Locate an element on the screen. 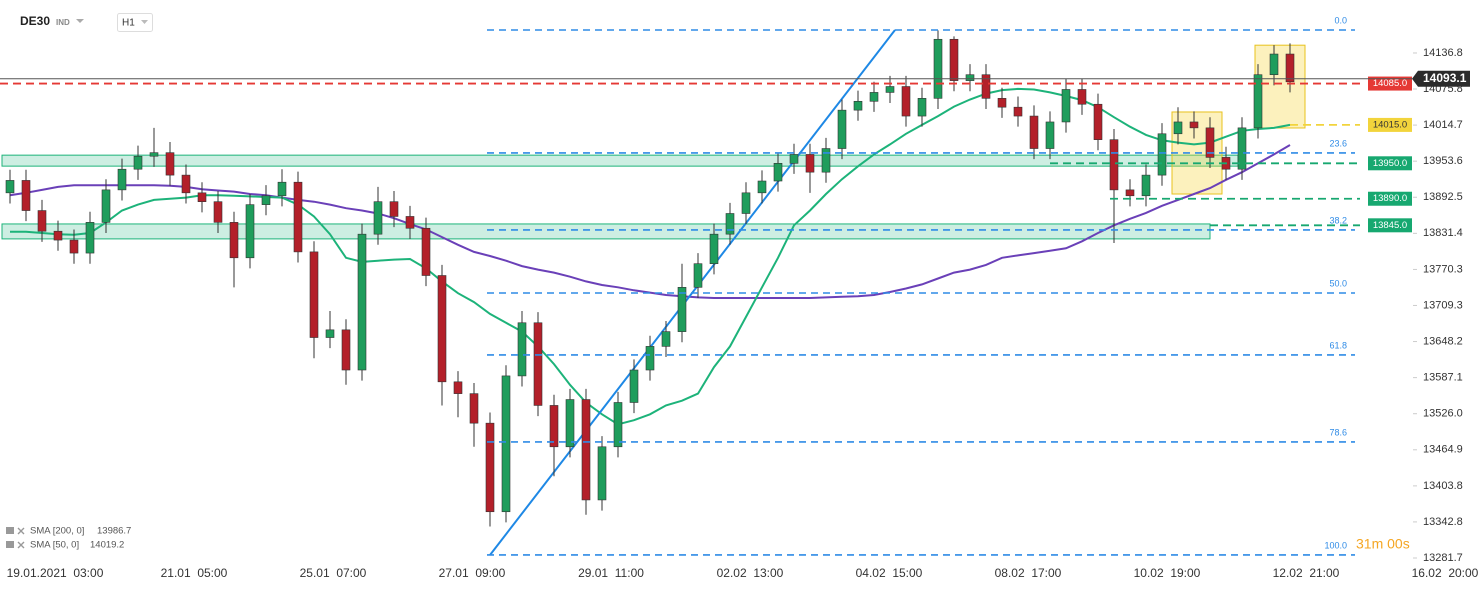 This screenshot has height=590, width=1482. fib-label: 23.6 is located at coordinates (1338, 143).